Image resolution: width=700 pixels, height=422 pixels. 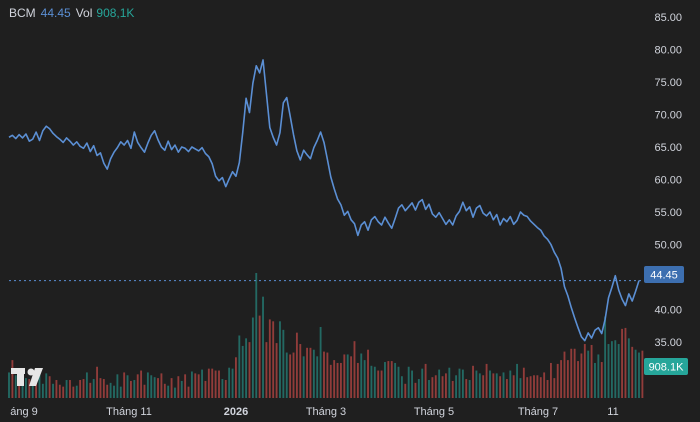 I want to click on symbol-legend: BCM 44.45 Vol 908,1K, so click(x=71, y=13).